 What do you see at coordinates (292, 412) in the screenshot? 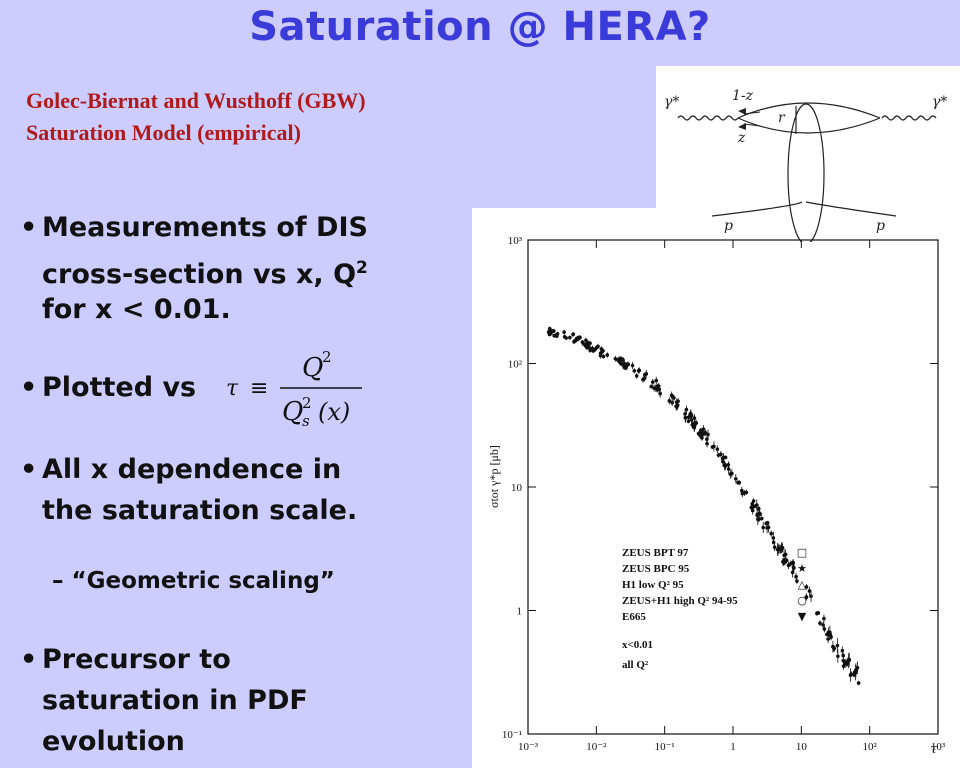
I see `formula-denominator: Q` at bounding box center [292, 412].